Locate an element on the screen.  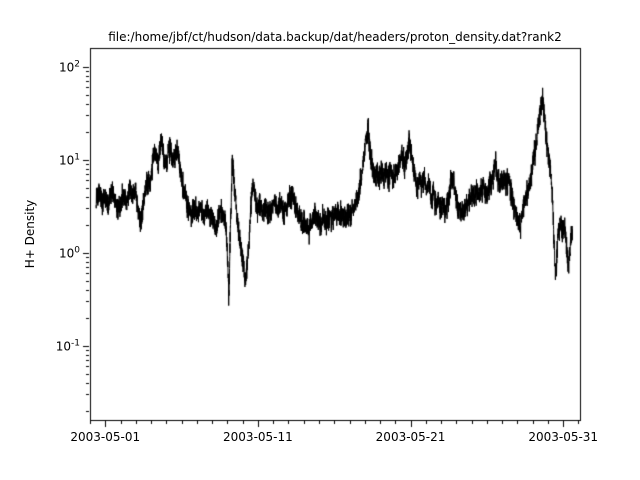
y-axis-label: H+ Density is located at coordinates (30, 234).